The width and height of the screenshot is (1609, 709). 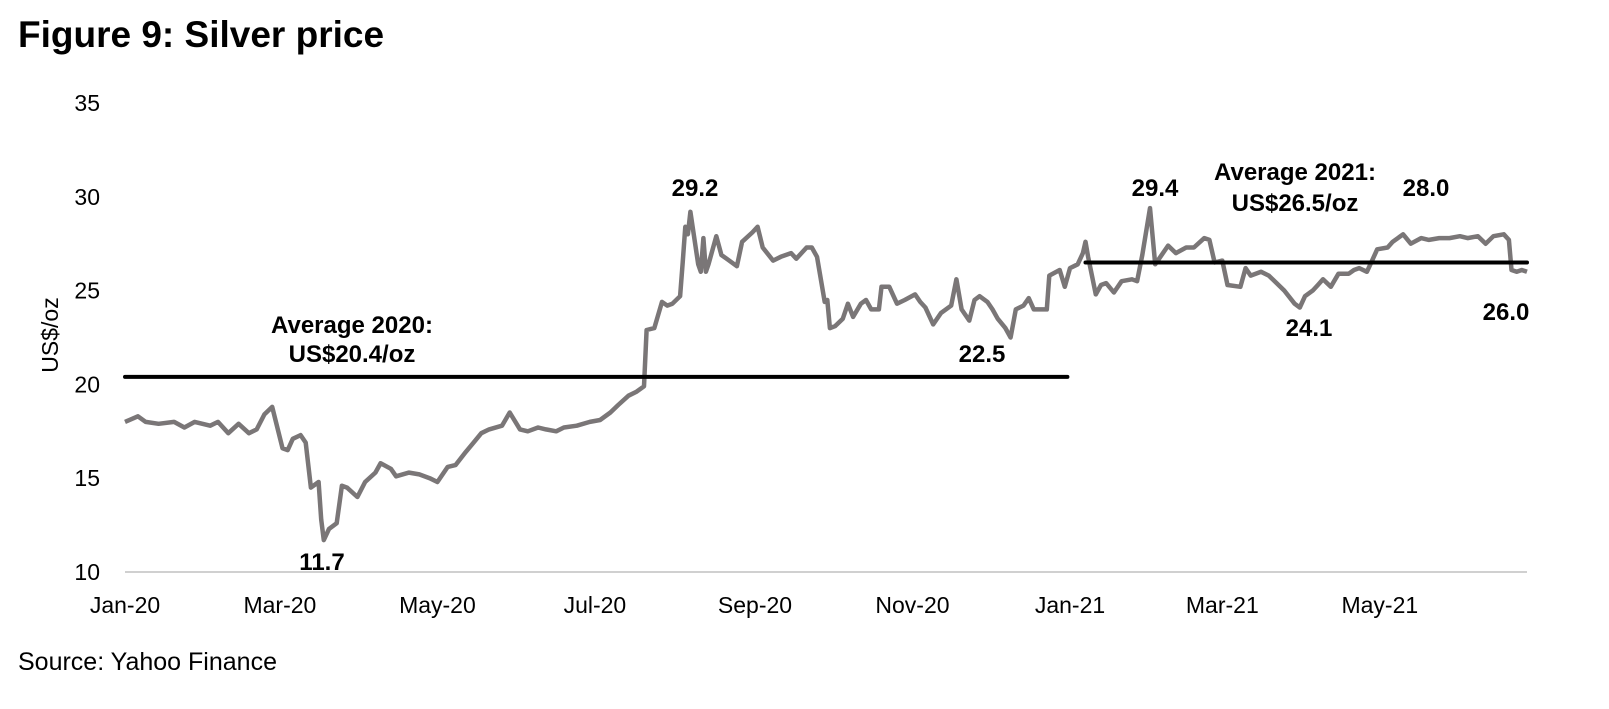 I want to click on y-tick-label: 30, so click(x=87, y=197).